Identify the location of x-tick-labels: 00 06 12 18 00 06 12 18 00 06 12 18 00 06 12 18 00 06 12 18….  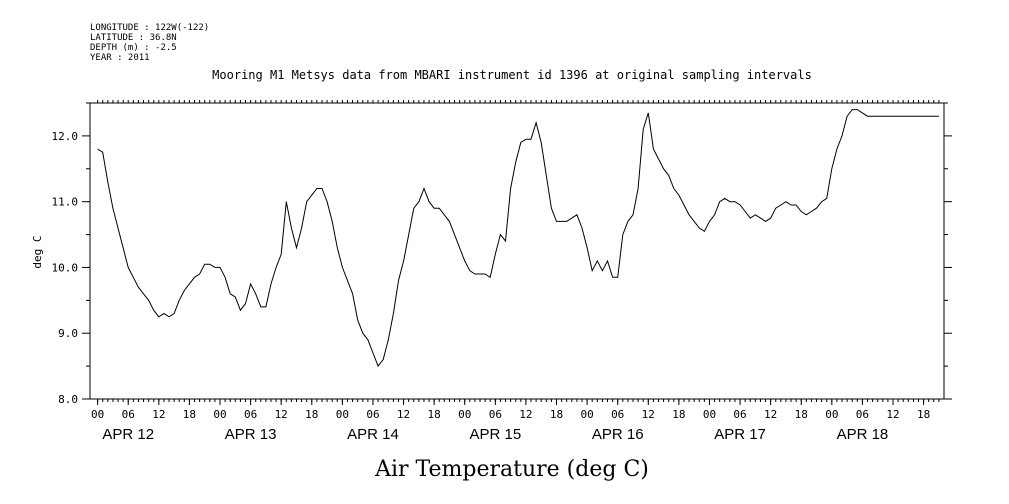
(510, 414).